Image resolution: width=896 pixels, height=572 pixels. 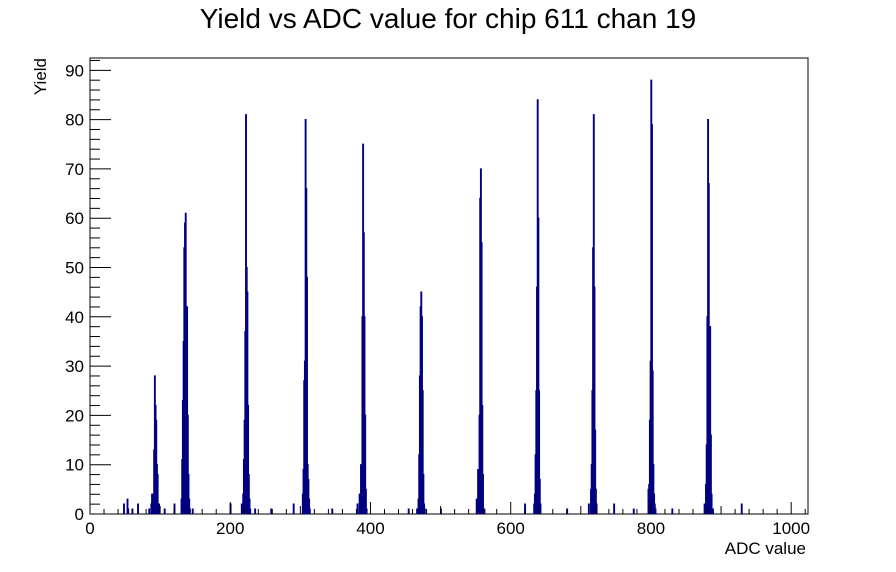 What do you see at coordinates (447, 520) in the screenshot?
I see `x-axis: 0 200 400 600 800 1000` at bounding box center [447, 520].